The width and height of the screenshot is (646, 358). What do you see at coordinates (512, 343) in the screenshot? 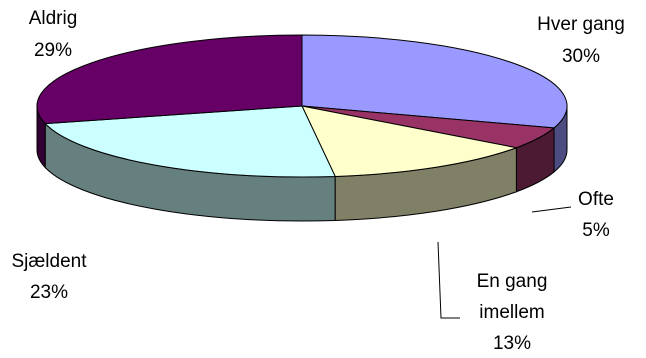
I see `slice-percent-en-gang-imellem: 13%` at bounding box center [512, 343].